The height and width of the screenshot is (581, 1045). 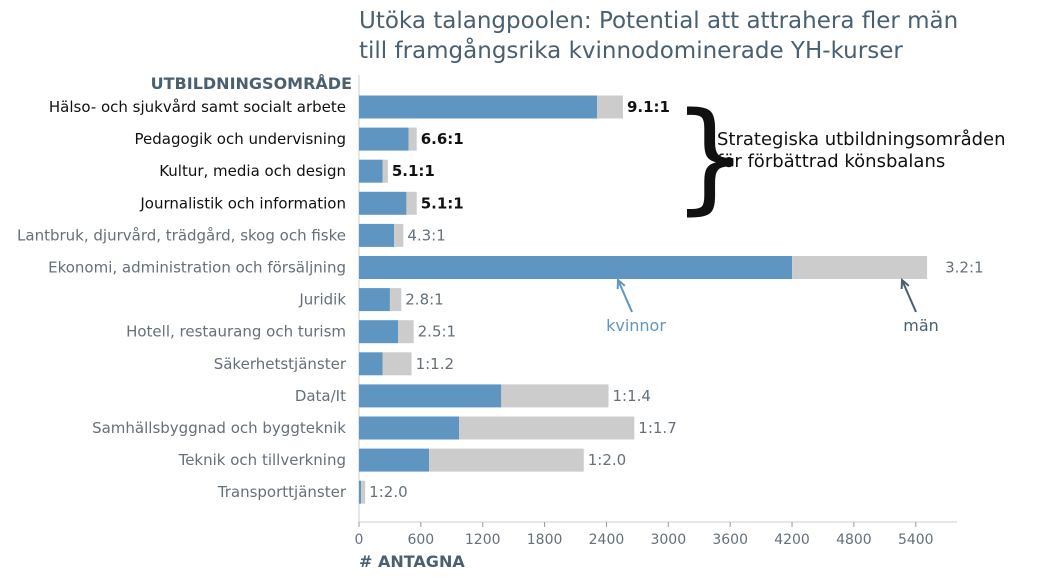 I want to click on x-tick-label: 1200, so click(x=483, y=540).